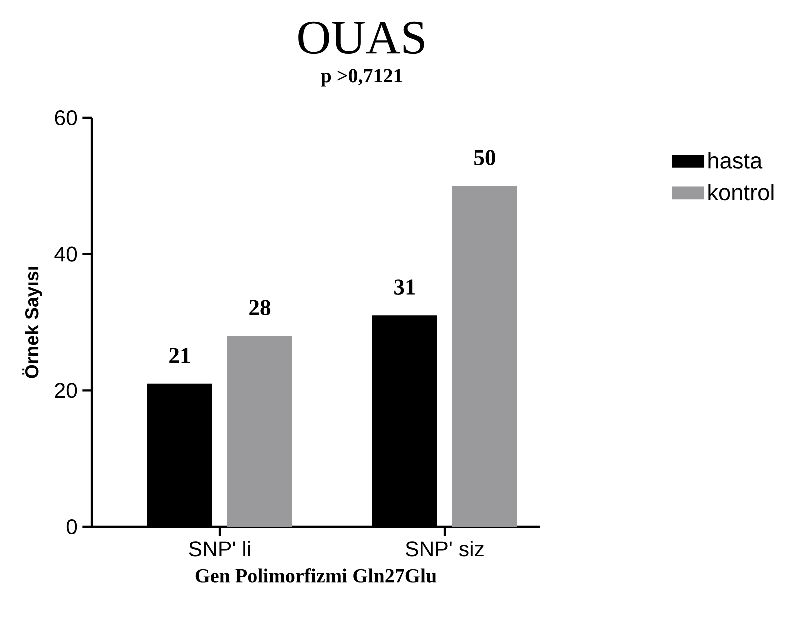 The height and width of the screenshot is (622, 806). Describe the element at coordinates (735, 160) in the screenshot. I see `legend-label: hasta` at that location.